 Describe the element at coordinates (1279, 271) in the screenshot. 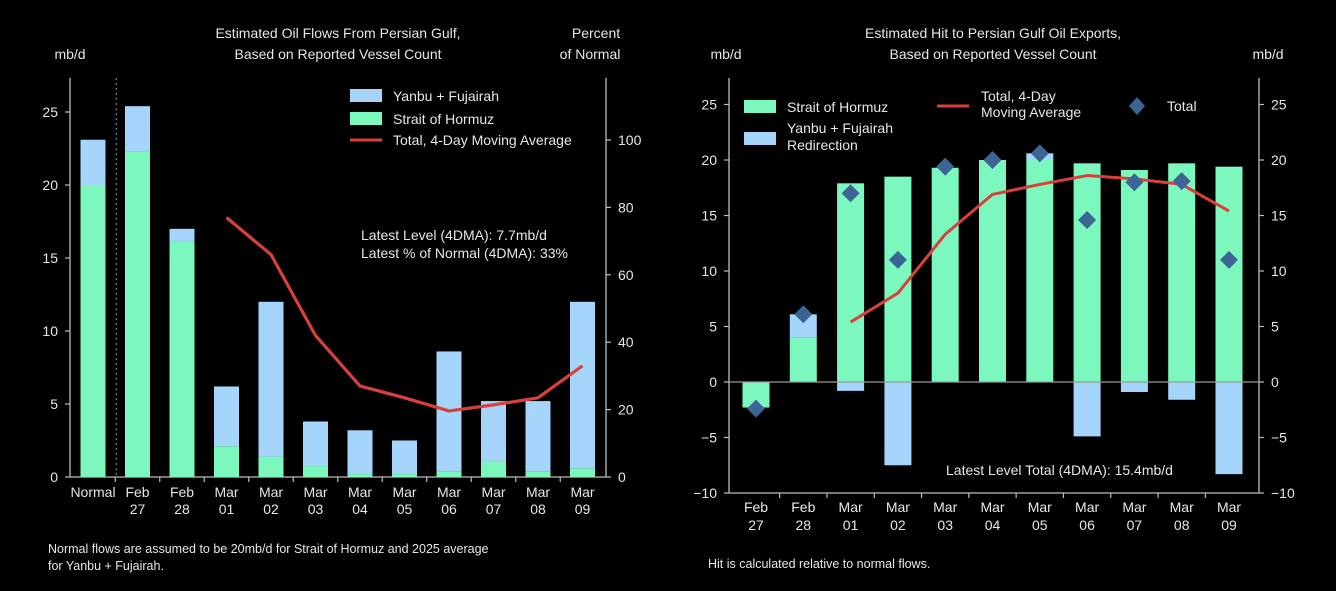

I see `right-y2-tick-label: 10` at that location.